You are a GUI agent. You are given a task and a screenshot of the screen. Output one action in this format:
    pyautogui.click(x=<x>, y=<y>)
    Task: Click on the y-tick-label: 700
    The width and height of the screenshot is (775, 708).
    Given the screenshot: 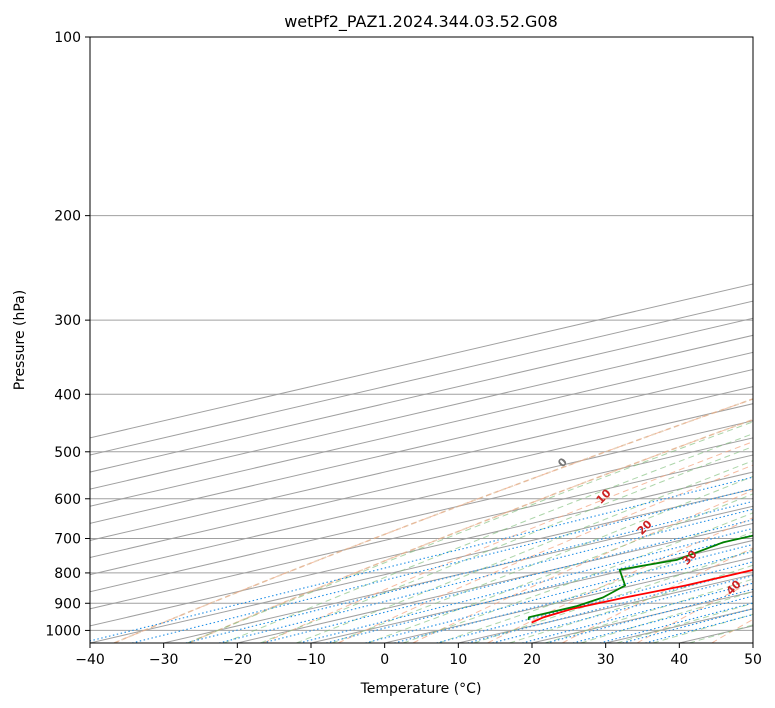 What is the action you would take?
    pyautogui.click(x=67, y=540)
    